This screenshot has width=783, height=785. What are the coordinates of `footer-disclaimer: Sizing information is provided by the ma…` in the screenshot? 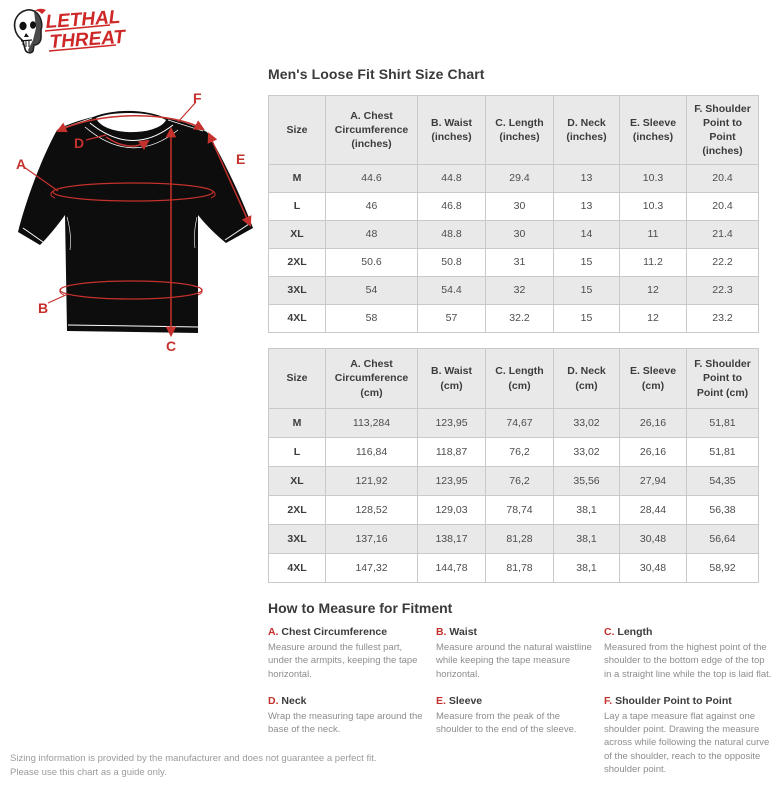 It's located at (220, 766).